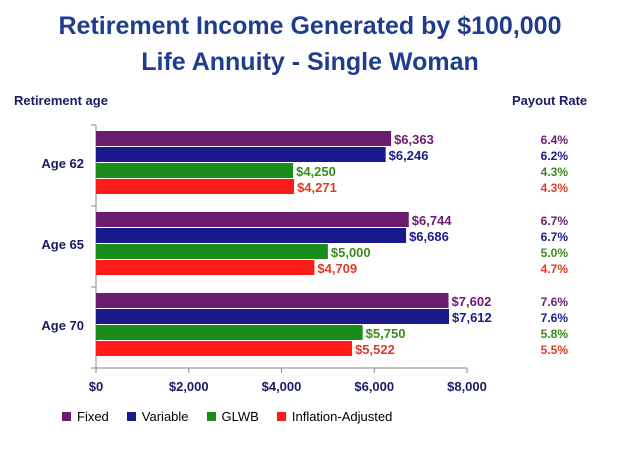  Describe the element at coordinates (375, 349) in the screenshot. I see `value-label-inflation-adjusted-age-70: $5,522` at that location.